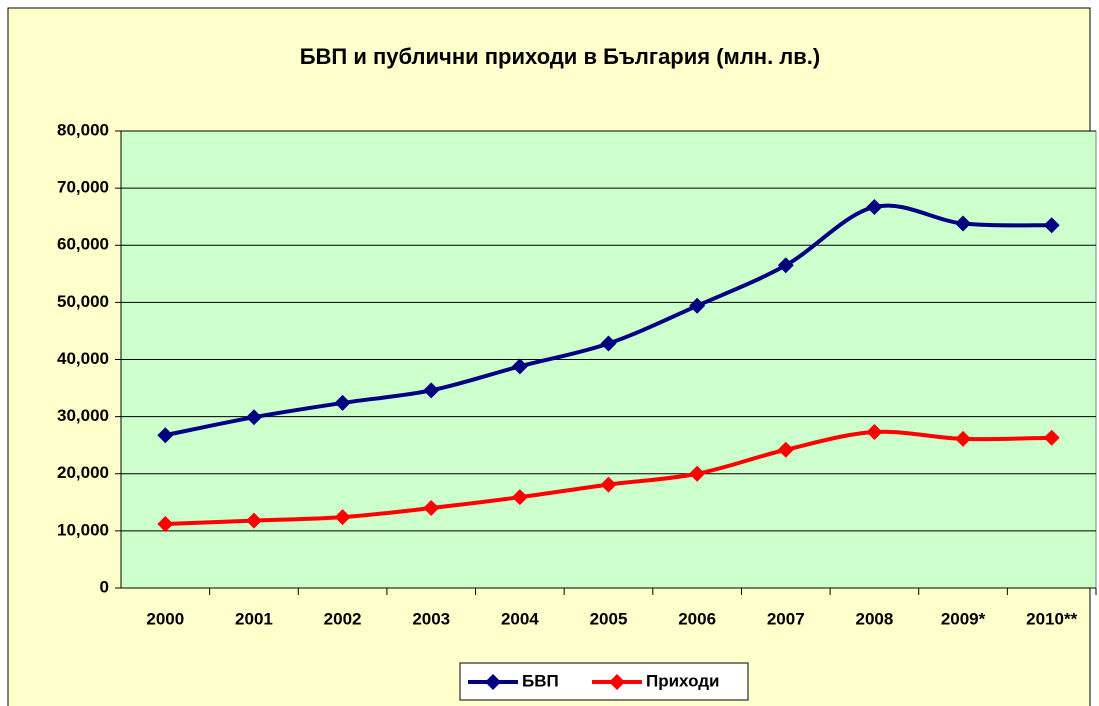  What do you see at coordinates (343, 618) in the screenshot?
I see `x-tick-label: 2002` at bounding box center [343, 618].